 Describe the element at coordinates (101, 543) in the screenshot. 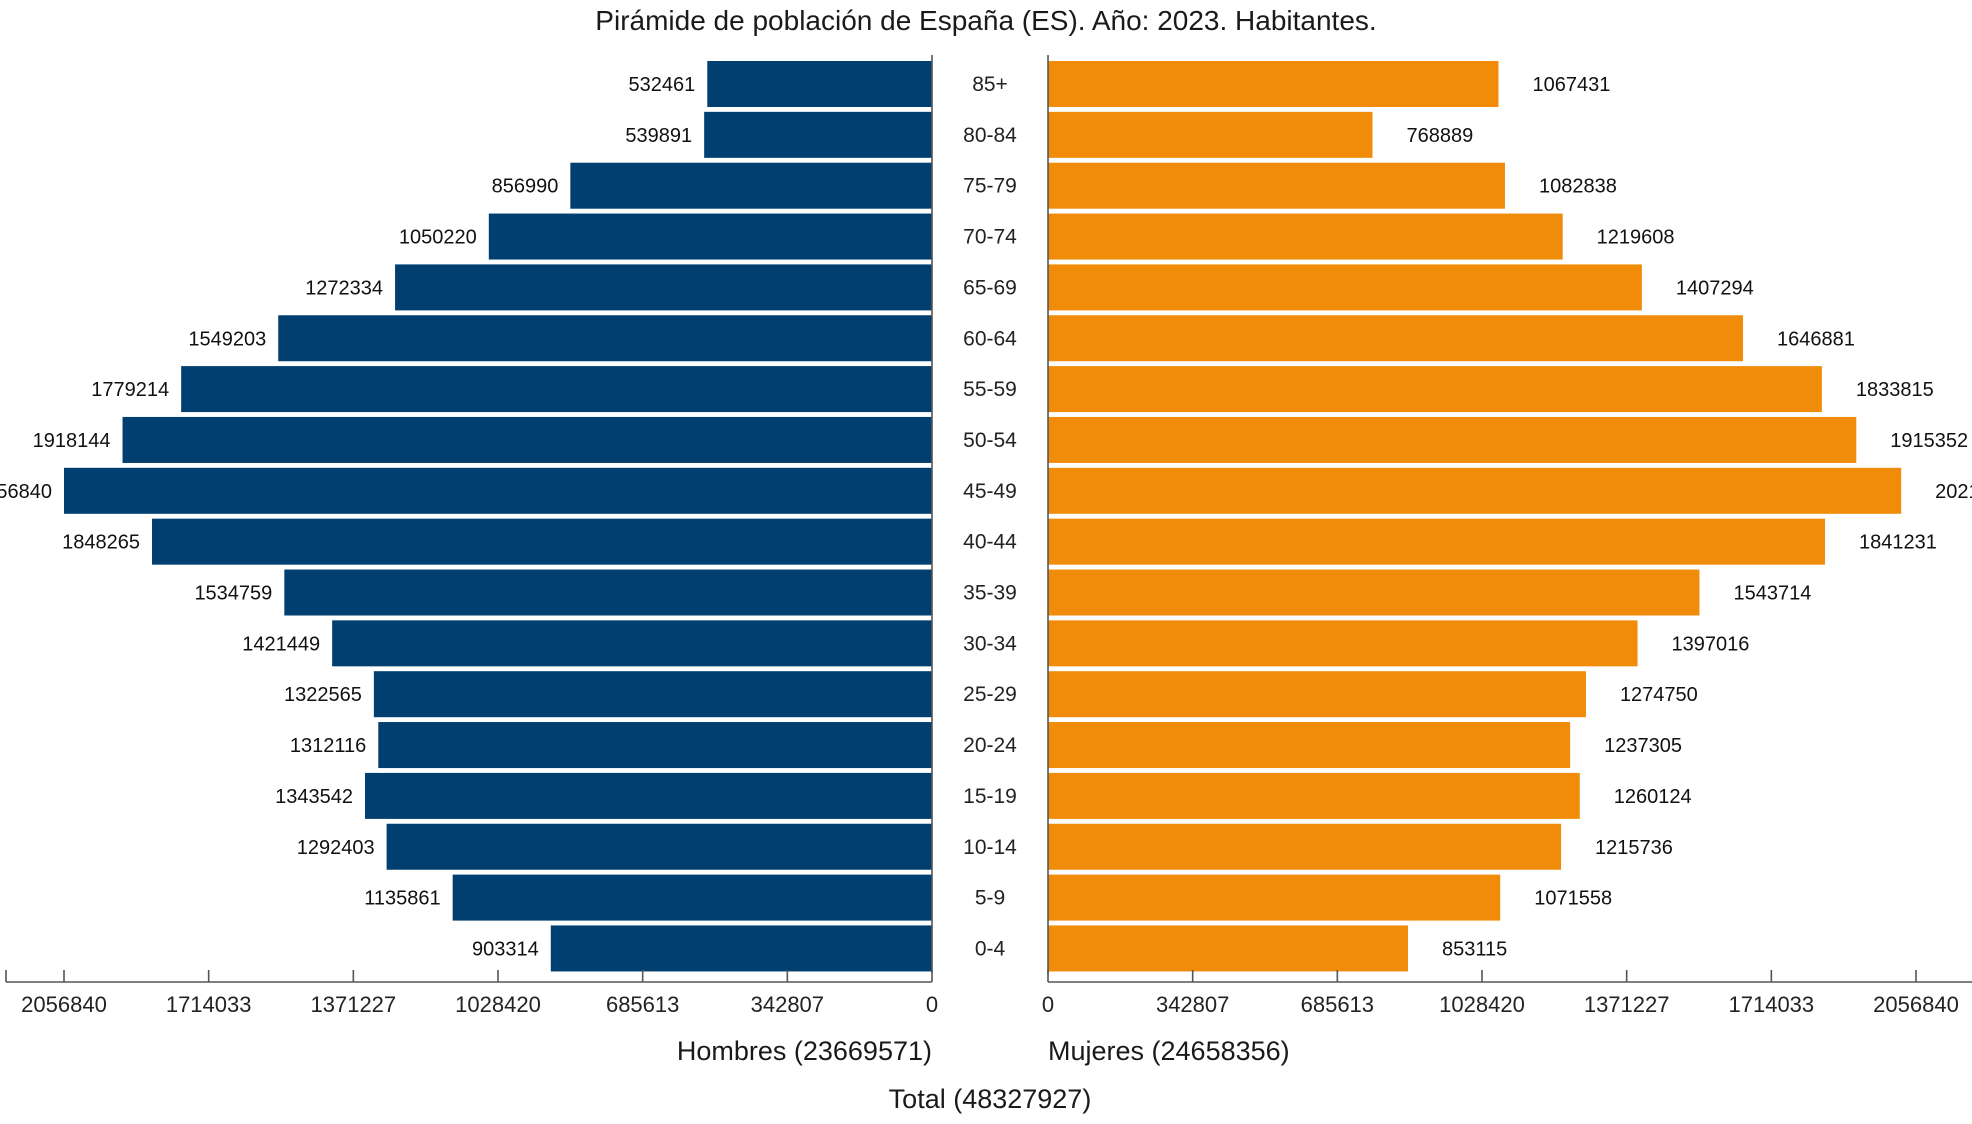

I see `value-label-men-40-44: 1848265` at that location.